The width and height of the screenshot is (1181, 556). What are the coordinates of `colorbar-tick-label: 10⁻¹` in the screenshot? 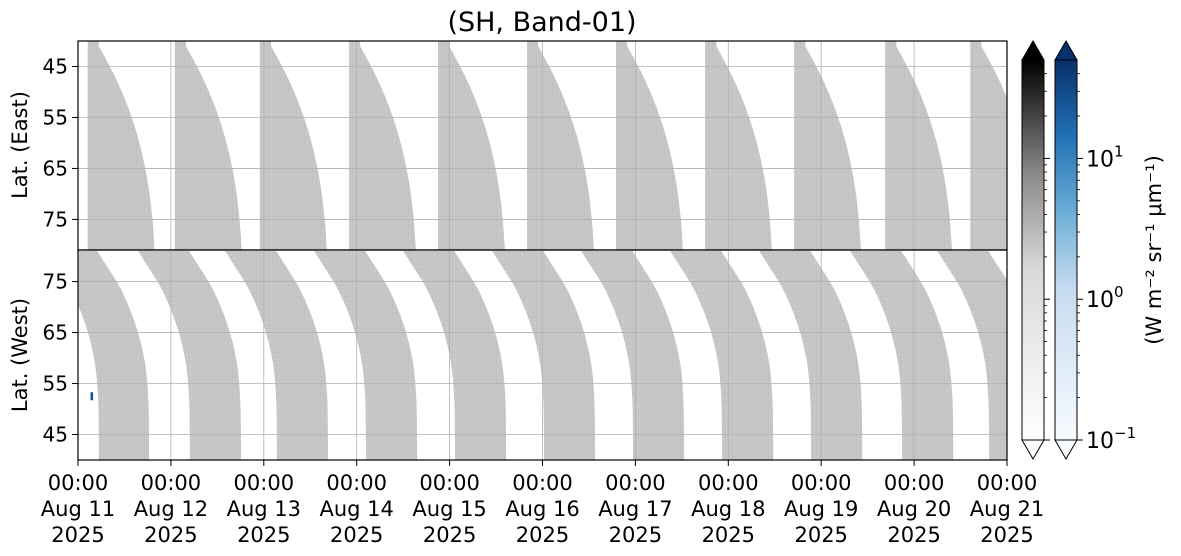 It's located at (1111, 439).